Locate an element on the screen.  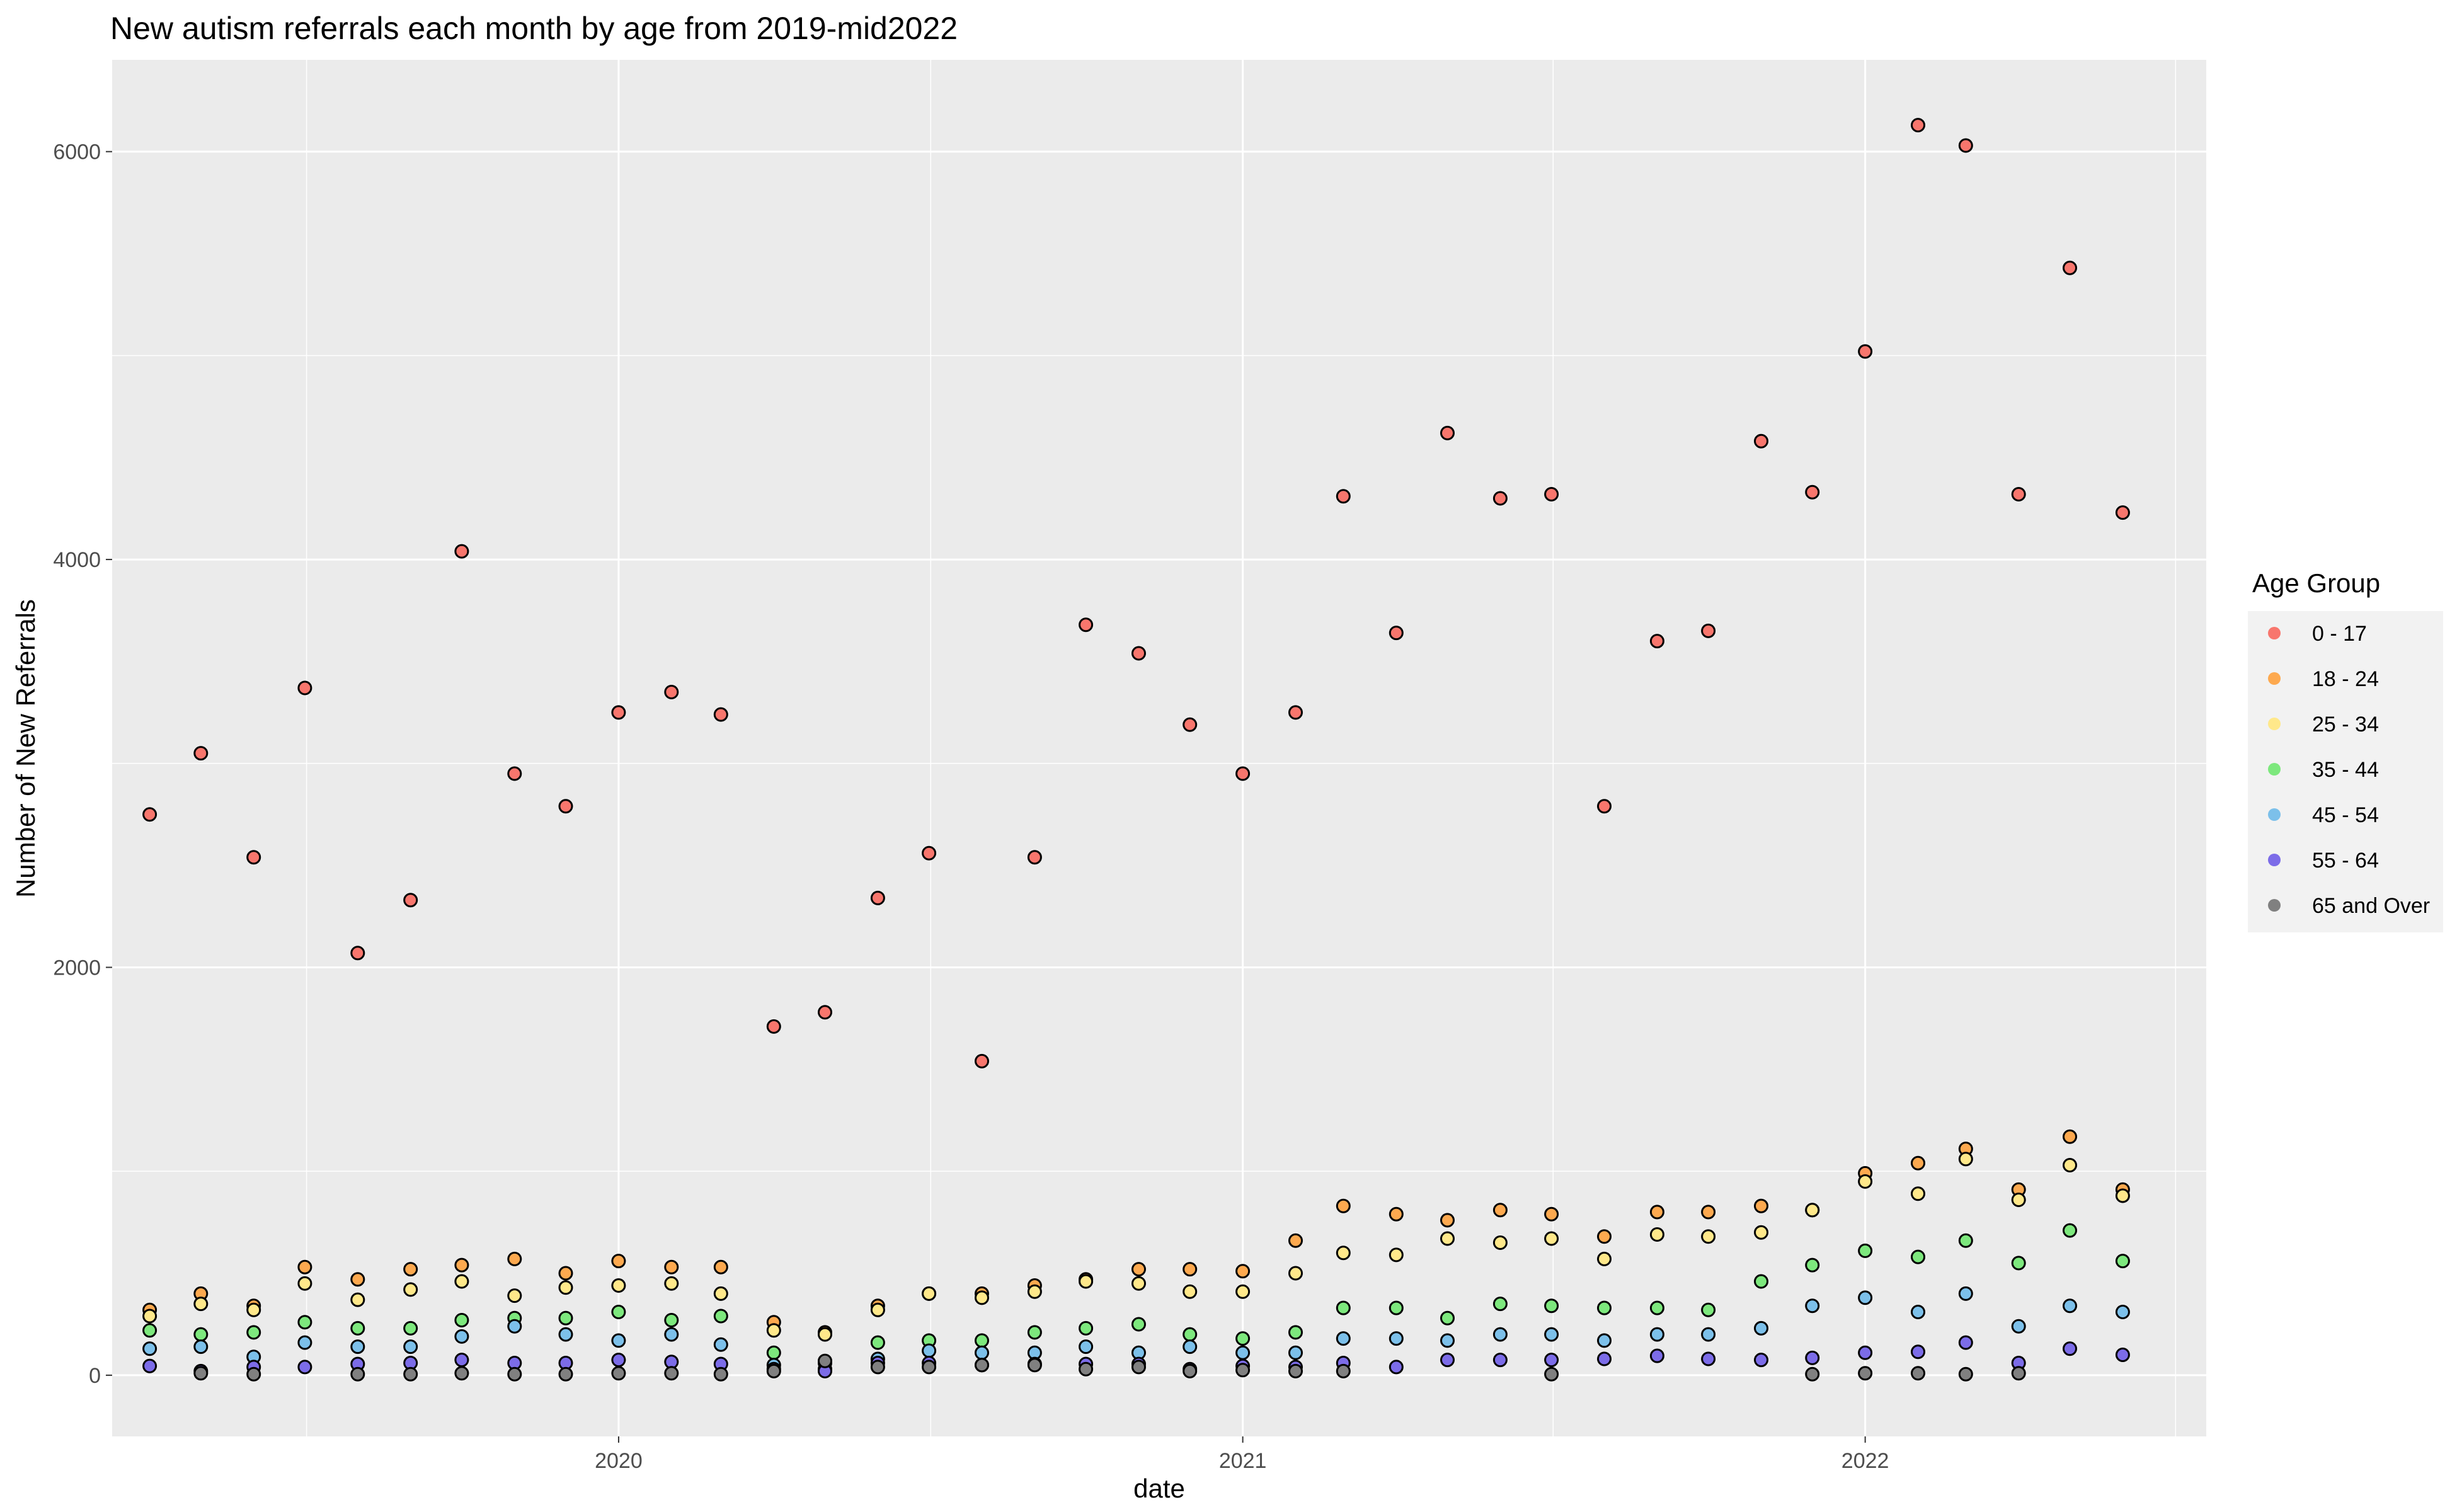
legend-label: 25 - 34 is located at coordinates (2345, 724).